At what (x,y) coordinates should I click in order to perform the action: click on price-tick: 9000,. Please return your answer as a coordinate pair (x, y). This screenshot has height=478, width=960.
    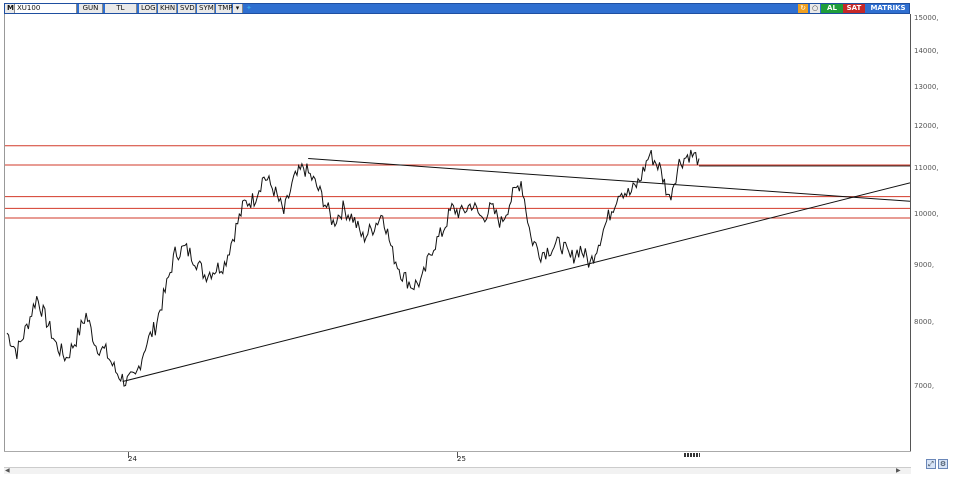
    Looking at the image, I should click on (924, 265).